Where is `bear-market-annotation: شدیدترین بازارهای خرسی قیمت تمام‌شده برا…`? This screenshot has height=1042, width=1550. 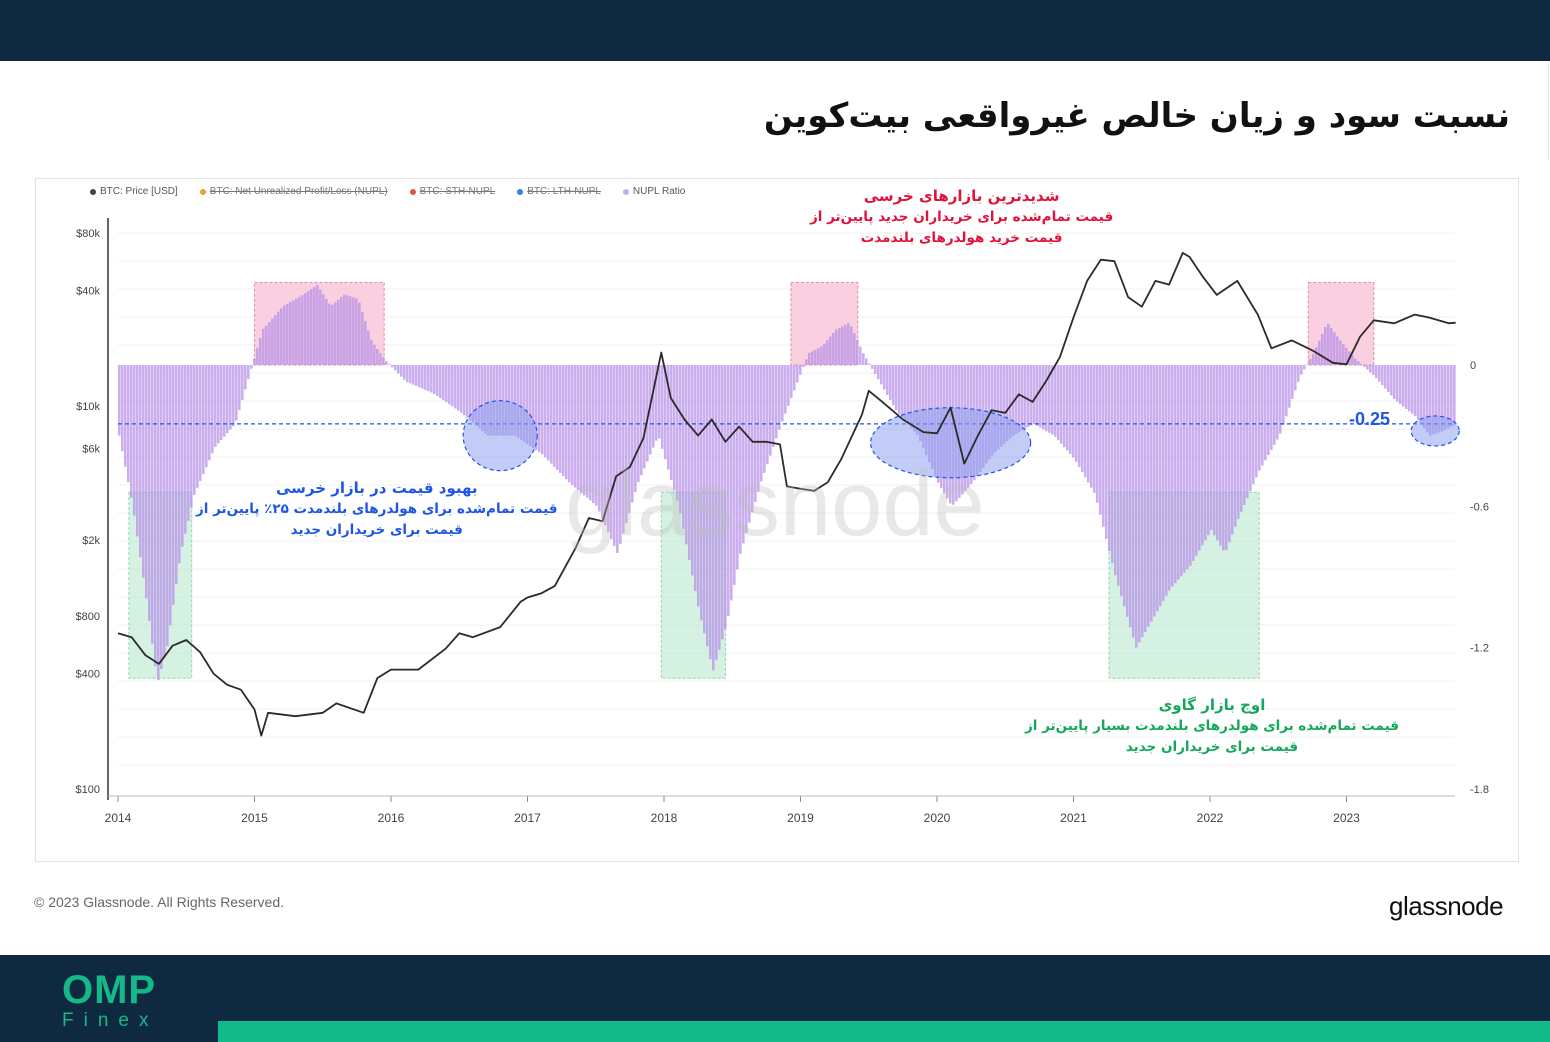
bear-market-annotation: شدیدترین بازارهای خرسی قیمت تمام‌شده برا… is located at coordinates (961, 217).